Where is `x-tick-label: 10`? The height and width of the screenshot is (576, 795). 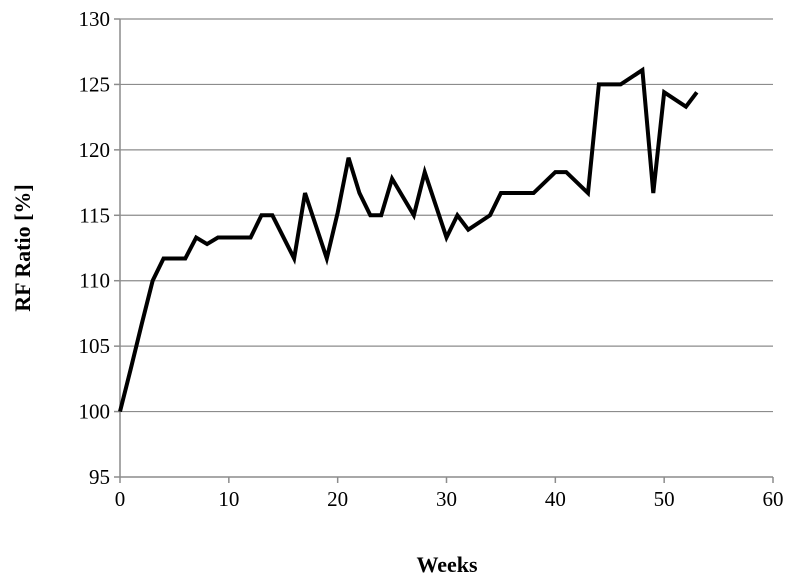
x-tick-label: 10 is located at coordinates (228, 499).